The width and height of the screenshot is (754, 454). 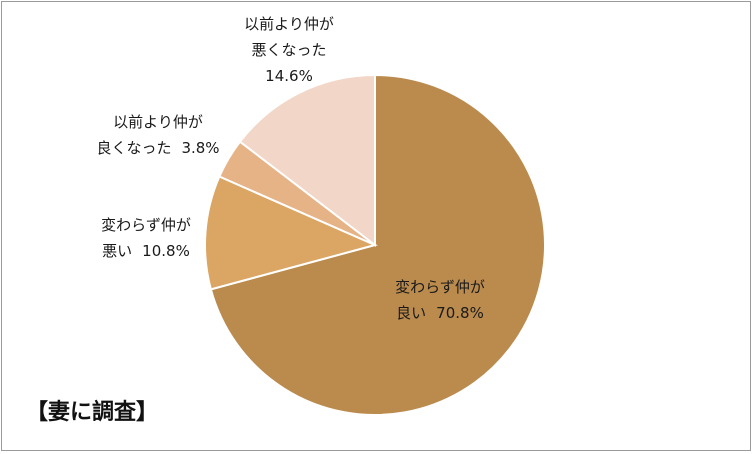 I want to click on slice-value: 70.8%, so click(x=460, y=313).